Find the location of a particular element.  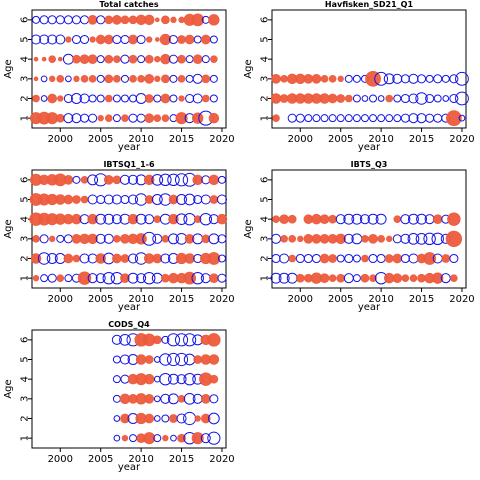

y-tick-label: 2 is located at coordinates (25, 98).